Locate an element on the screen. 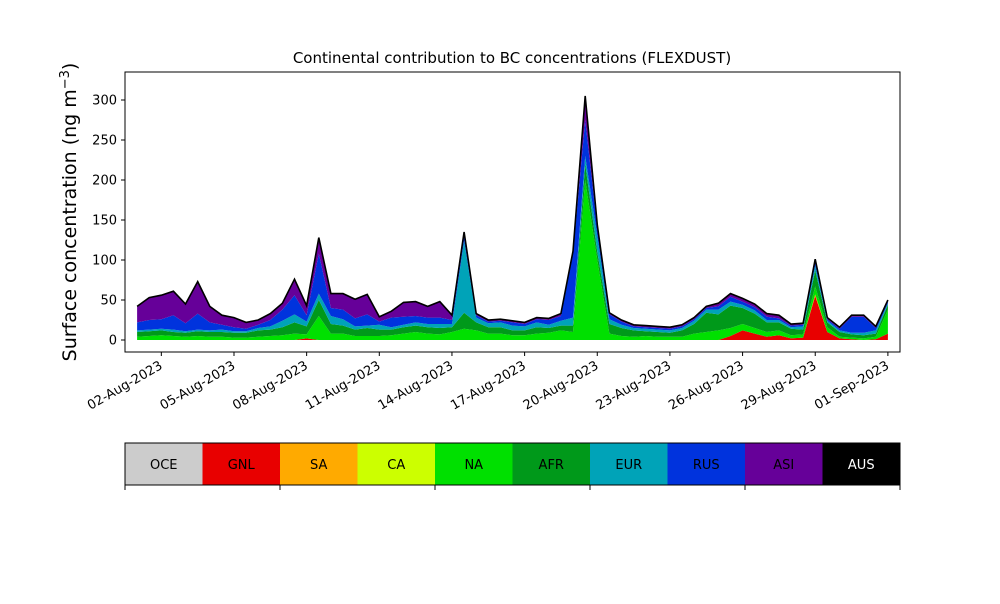  legend-label-aus: AUS is located at coordinates (861, 465).